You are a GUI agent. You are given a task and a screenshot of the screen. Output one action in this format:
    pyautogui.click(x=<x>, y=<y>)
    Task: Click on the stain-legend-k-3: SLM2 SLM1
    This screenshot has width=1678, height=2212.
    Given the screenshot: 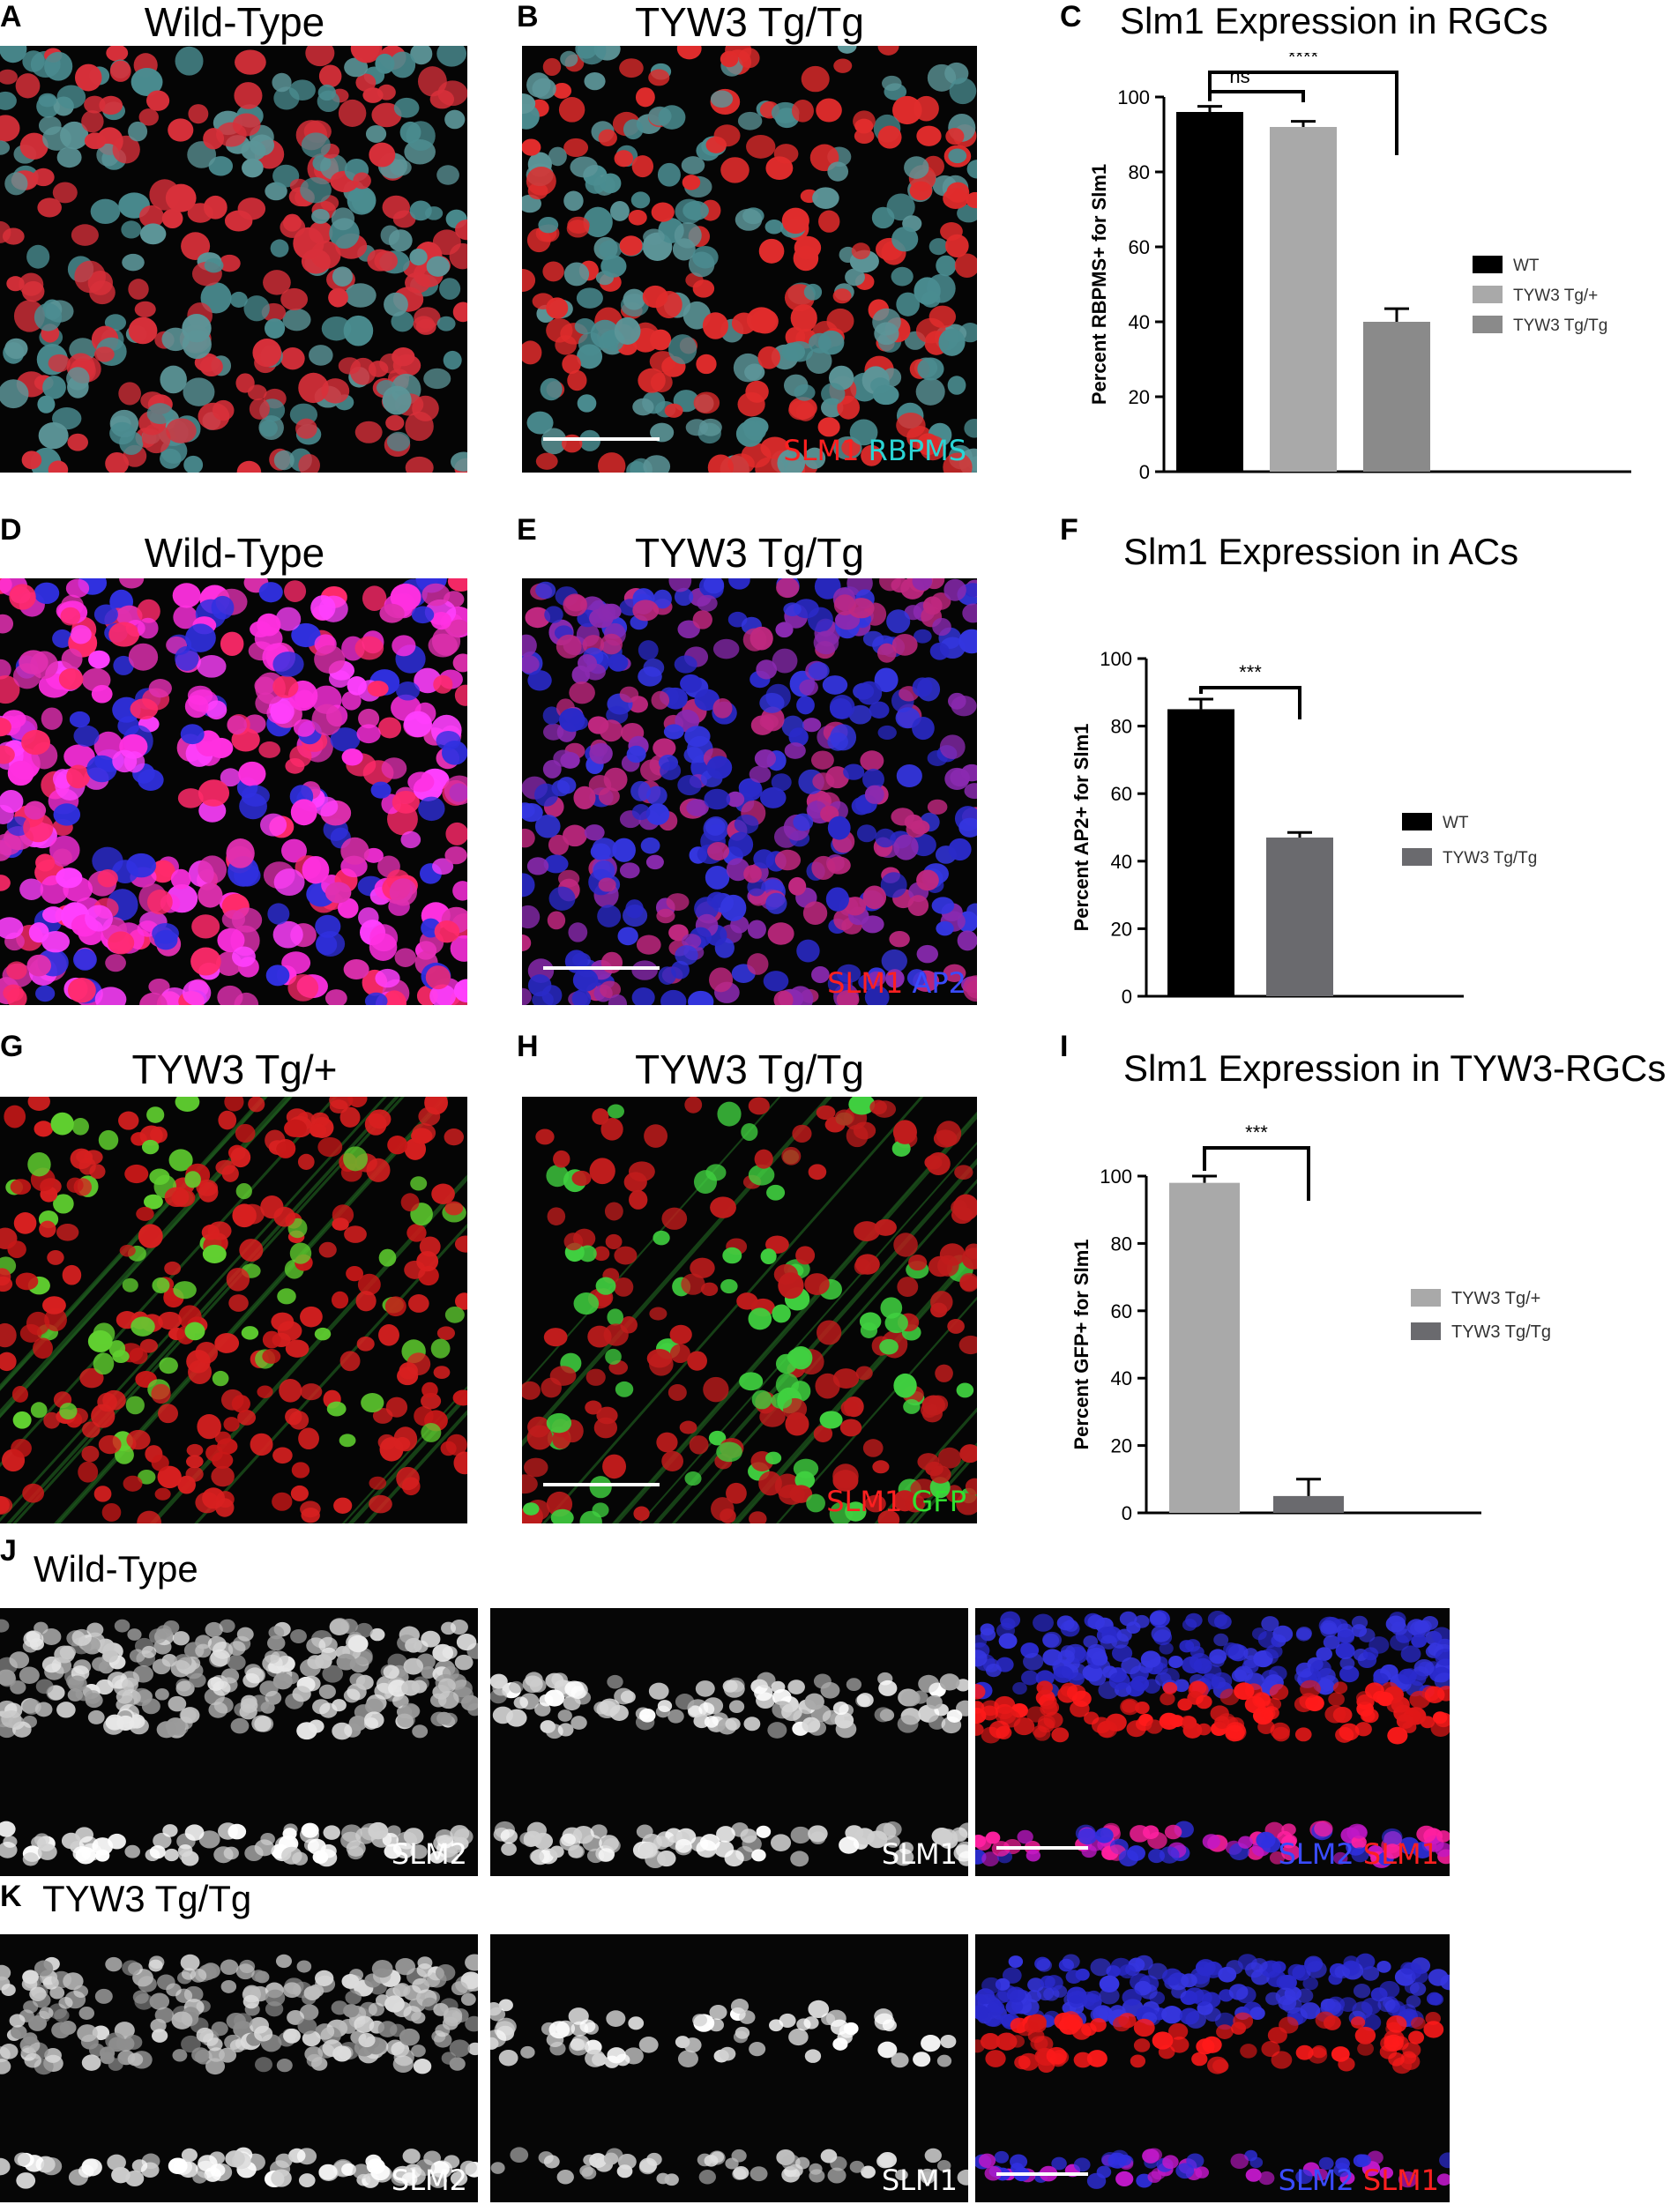 What is the action you would take?
    pyautogui.click(x=1359, y=2180)
    